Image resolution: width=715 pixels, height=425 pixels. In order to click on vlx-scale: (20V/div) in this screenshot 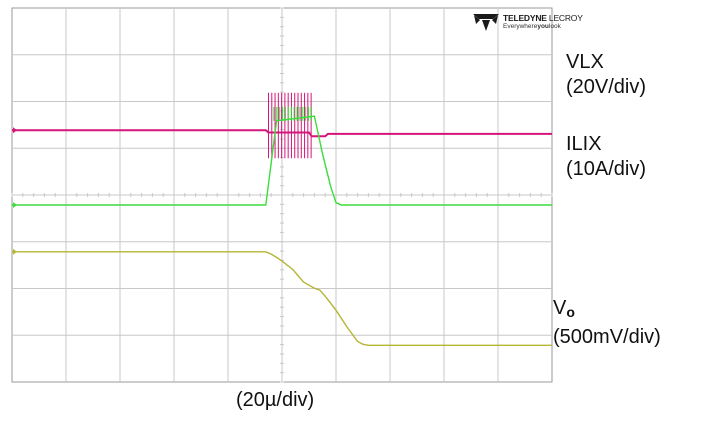, I will do `click(606, 87)`.